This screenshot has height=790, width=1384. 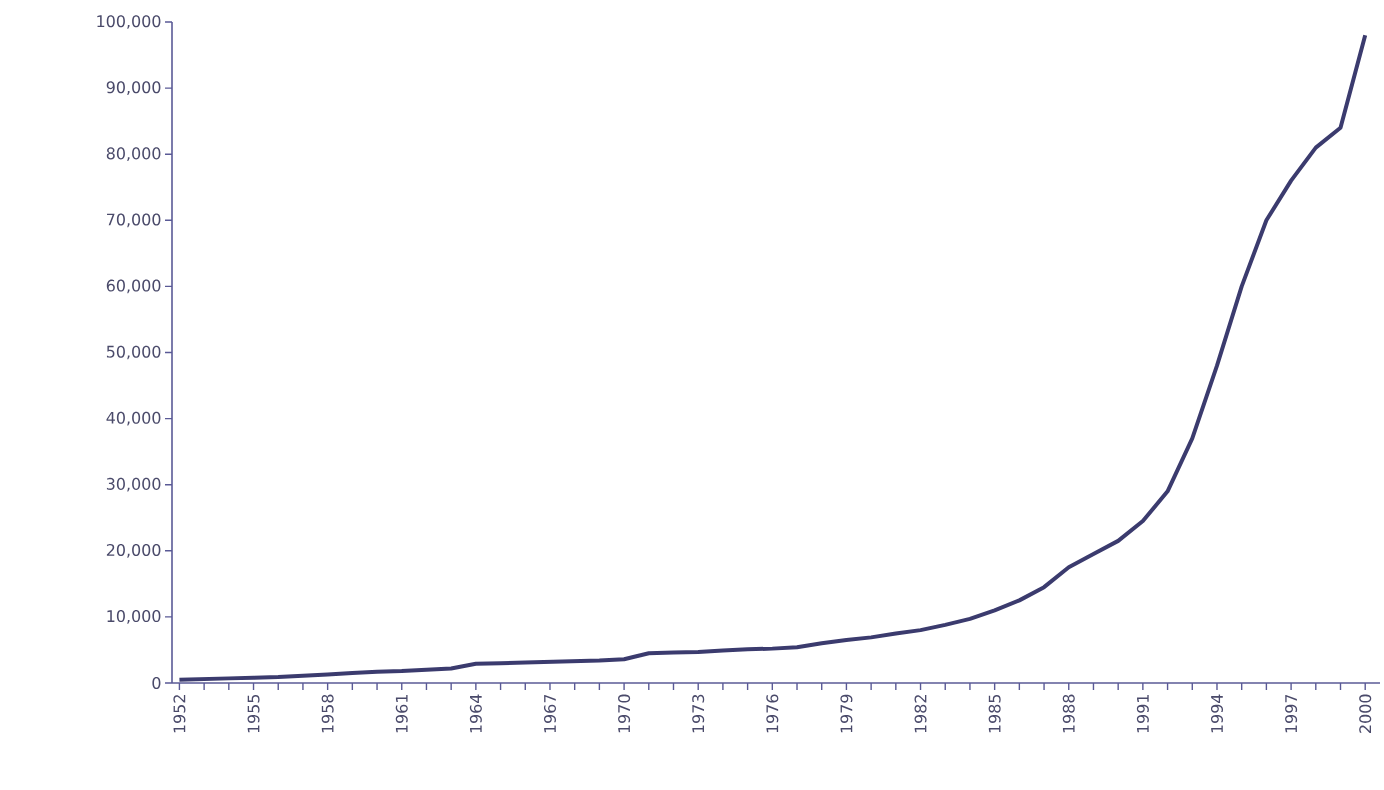 What do you see at coordinates (133, 352) in the screenshot?
I see `y-tick-label: 50,000` at bounding box center [133, 352].